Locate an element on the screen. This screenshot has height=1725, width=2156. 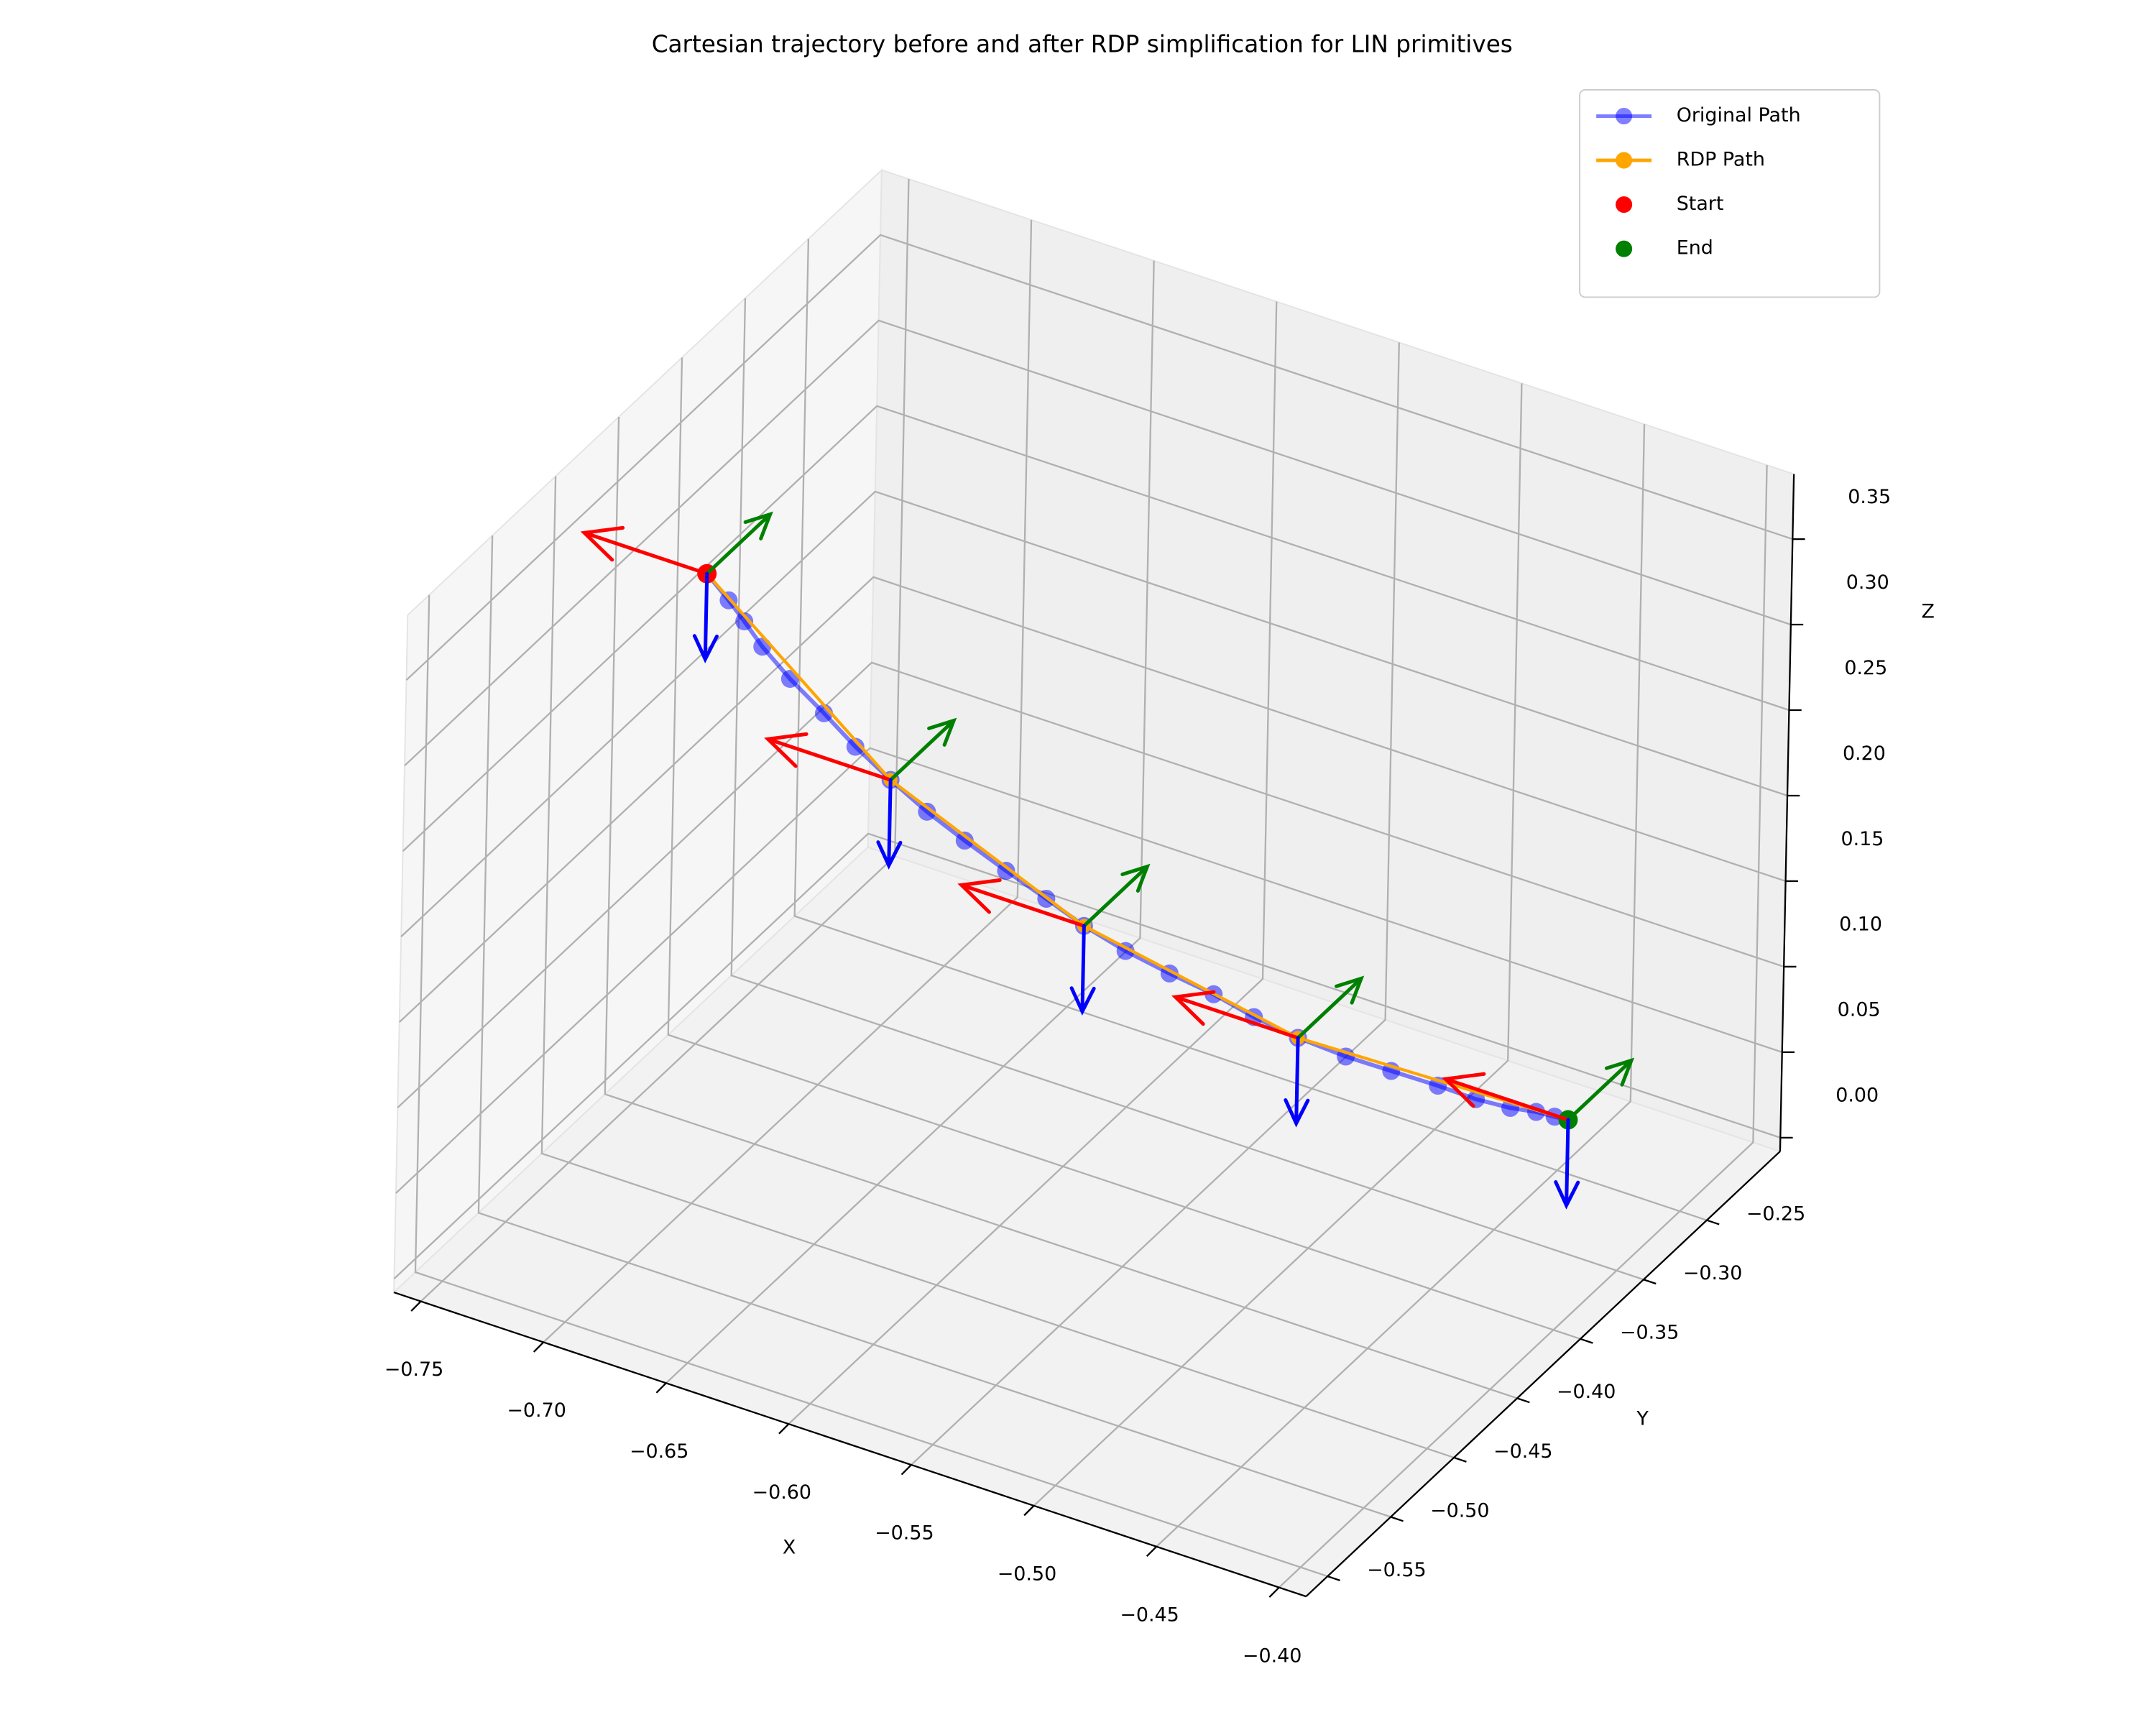
legend-box is located at coordinates (1730, 193).